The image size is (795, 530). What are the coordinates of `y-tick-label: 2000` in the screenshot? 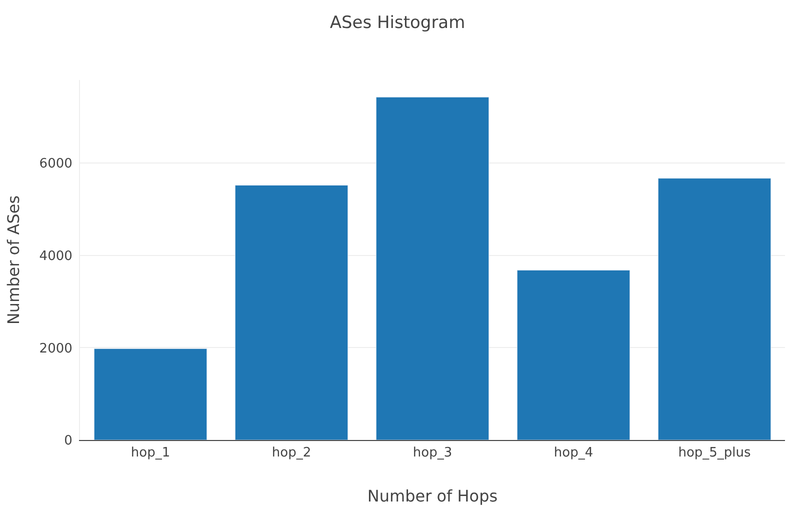 It's located at (55, 348).